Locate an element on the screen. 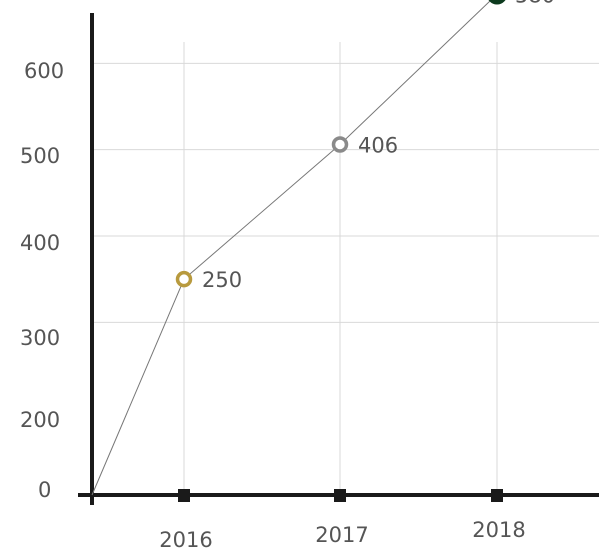 The height and width of the screenshot is (551, 599). x-tick-labels: 2016 2017 2018 is located at coordinates (342, 534).